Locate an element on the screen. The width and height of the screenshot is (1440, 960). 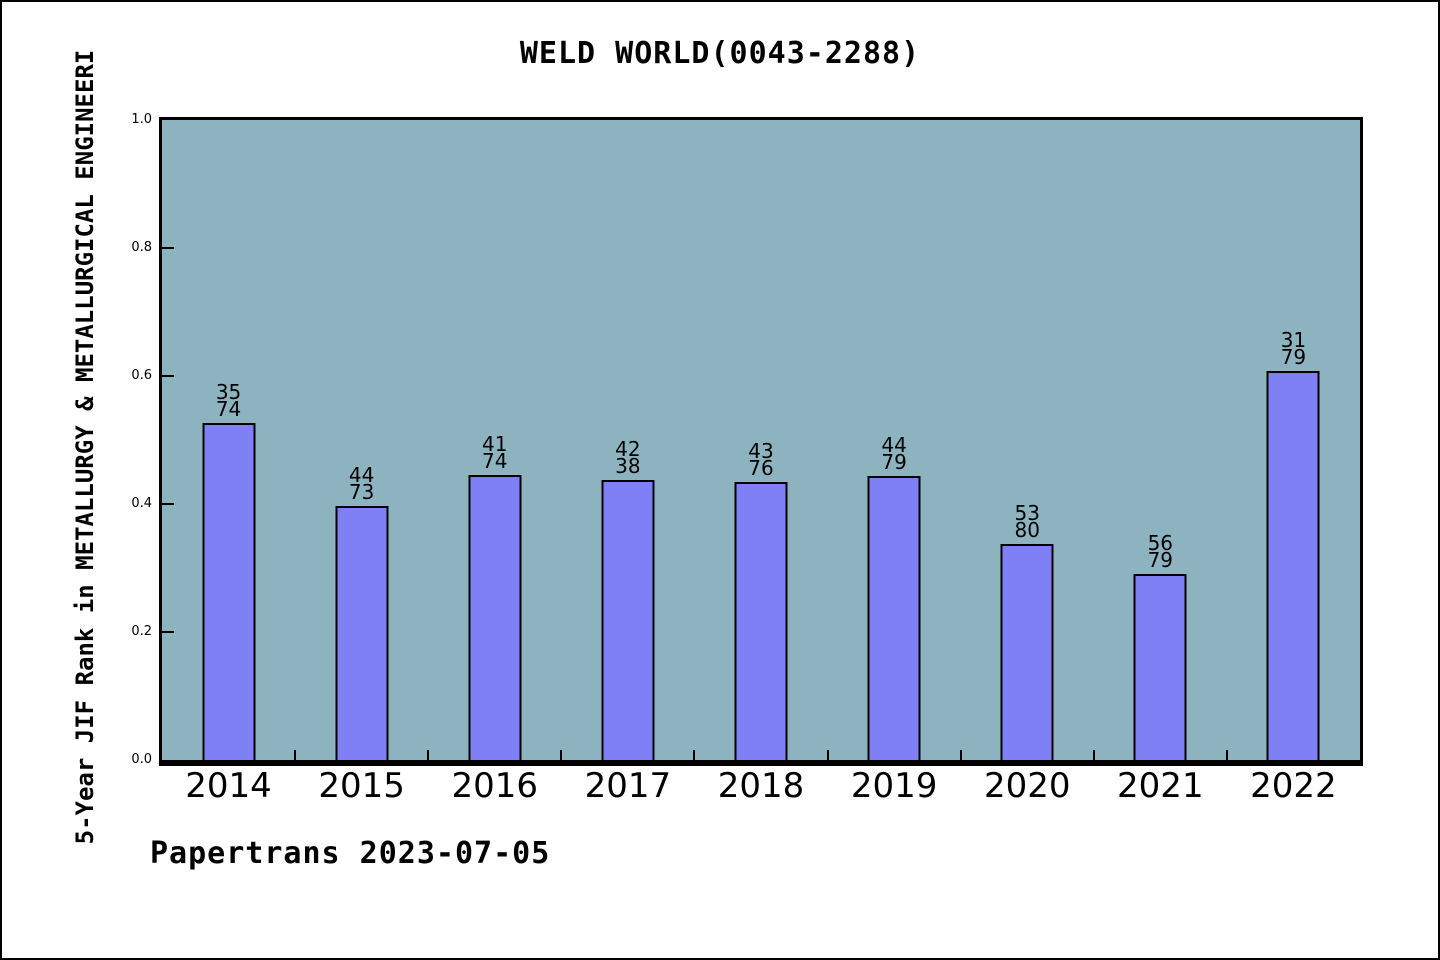
bar-value-label: 53 80 is located at coordinates (1027, 521).